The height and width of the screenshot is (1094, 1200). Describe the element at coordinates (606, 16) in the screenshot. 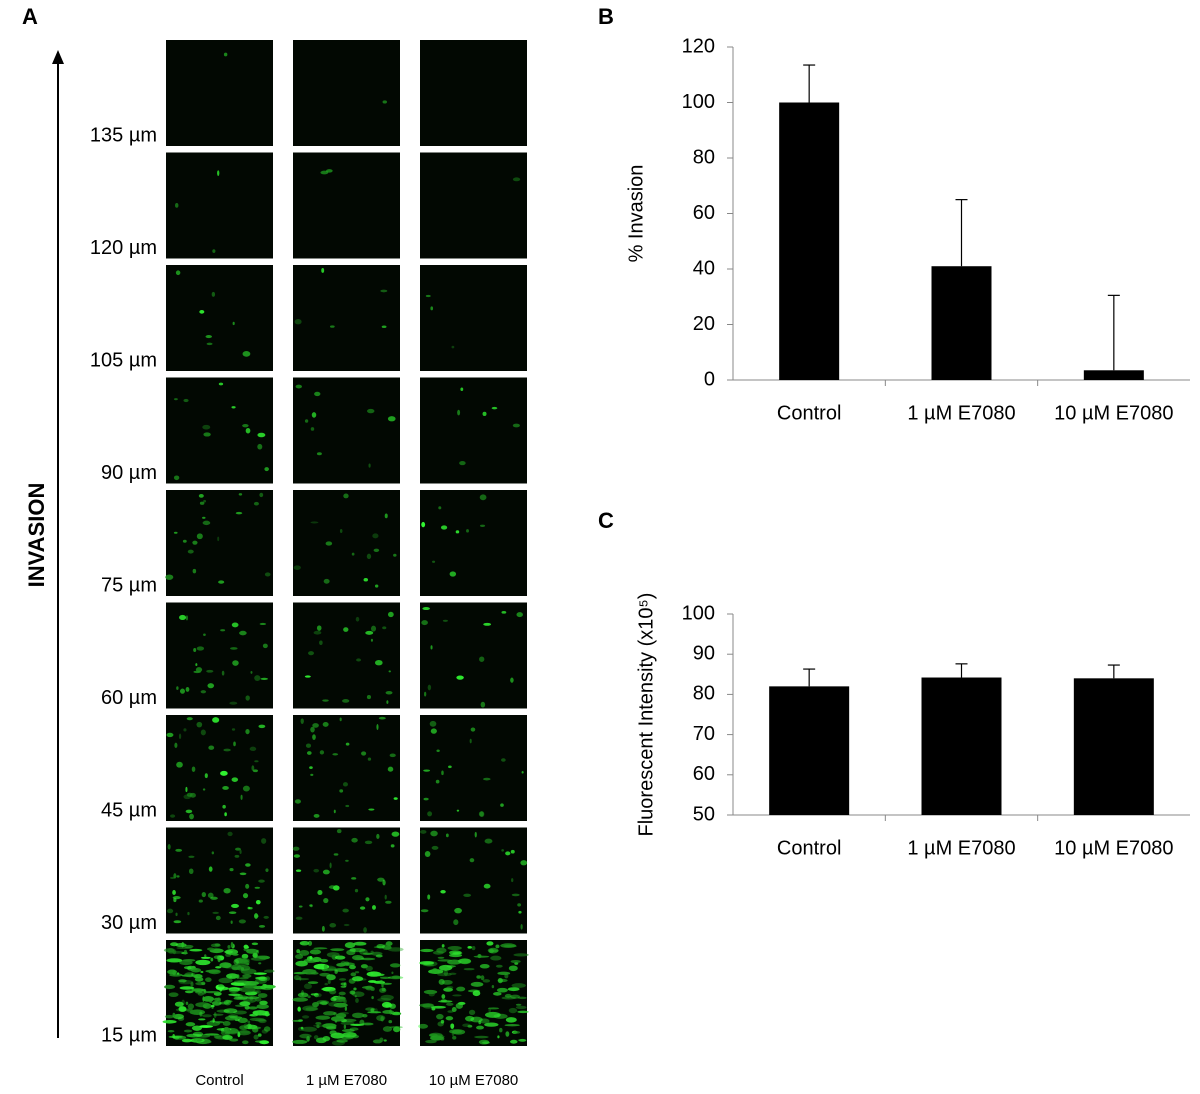

I see `panel-label: B` at that location.